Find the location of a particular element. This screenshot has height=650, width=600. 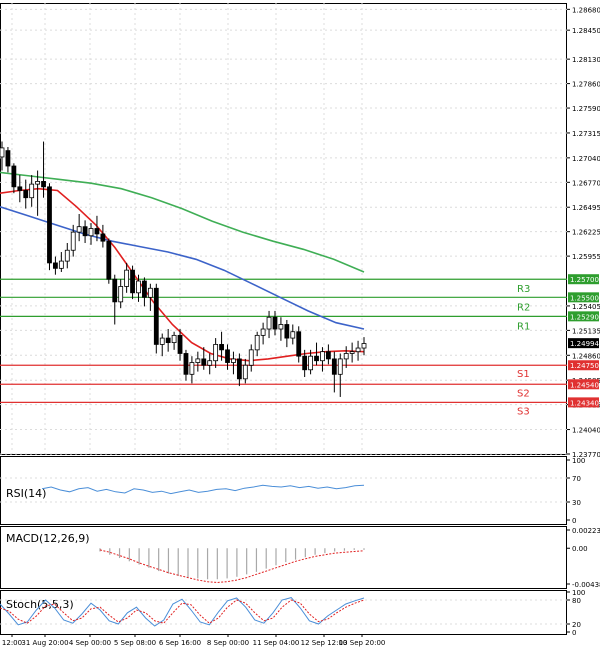

price-tick-label: 1.24860 is located at coordinates (586, 356).